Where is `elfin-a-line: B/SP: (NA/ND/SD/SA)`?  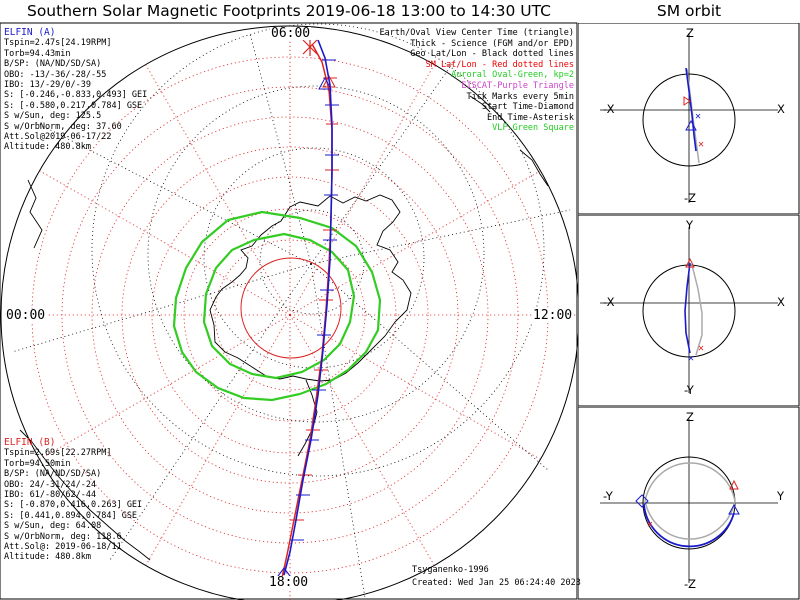 elfin-a-line: B/SP: (NA/ND/SD/SA) is located at coordinates (53, 64).